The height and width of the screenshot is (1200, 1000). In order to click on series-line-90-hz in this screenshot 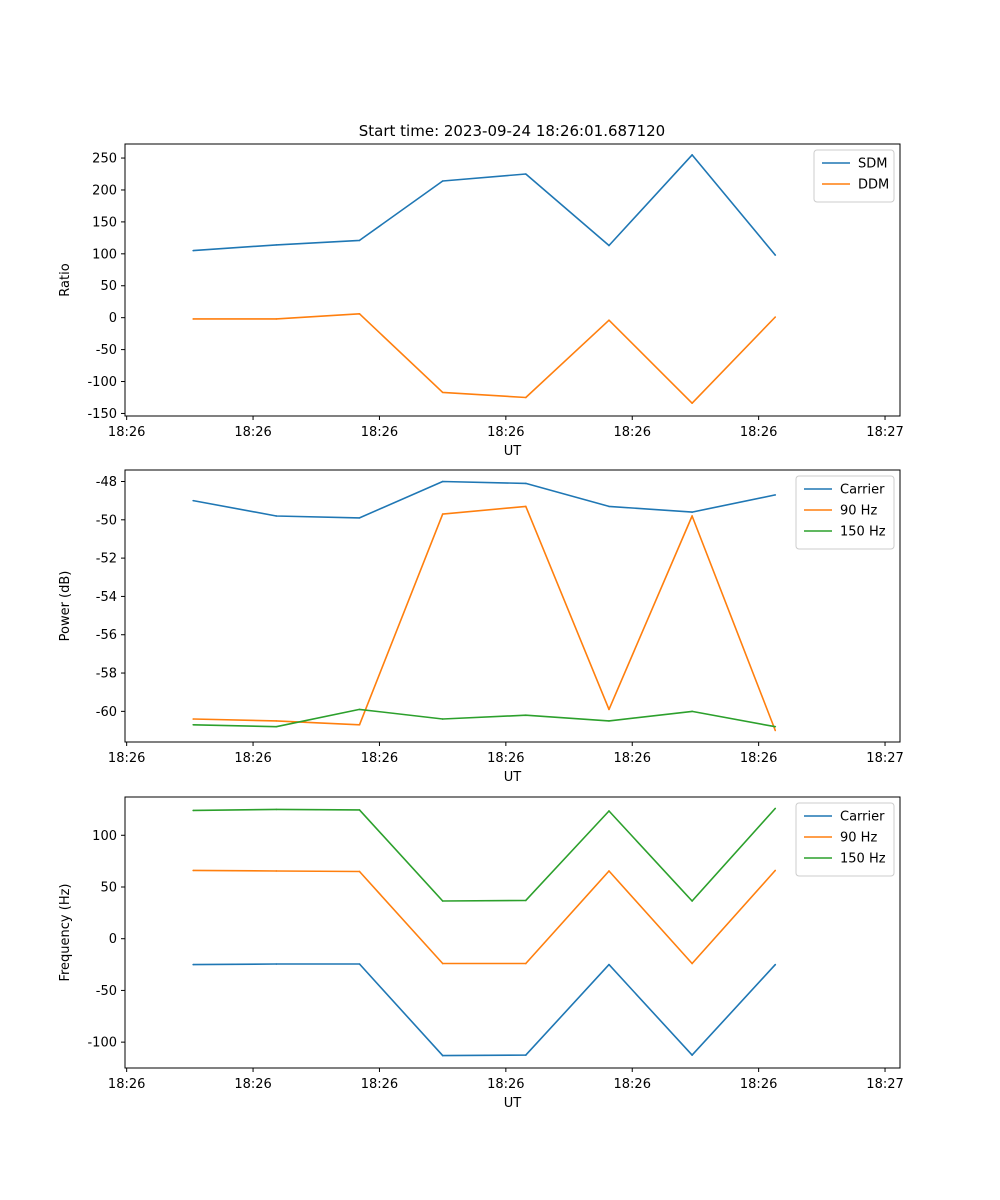, I will do `click(485, 618)`.